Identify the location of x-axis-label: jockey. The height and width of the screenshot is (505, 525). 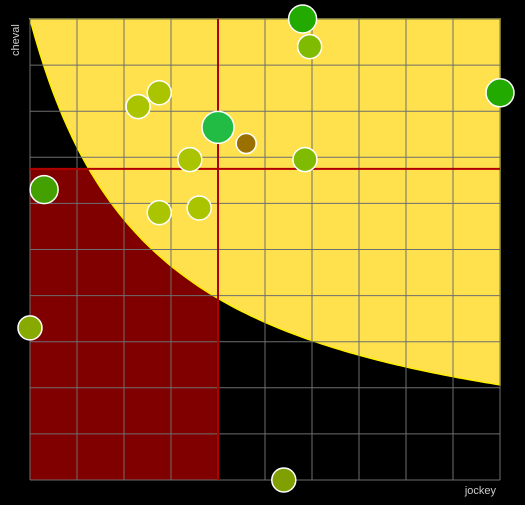
(480, 491).